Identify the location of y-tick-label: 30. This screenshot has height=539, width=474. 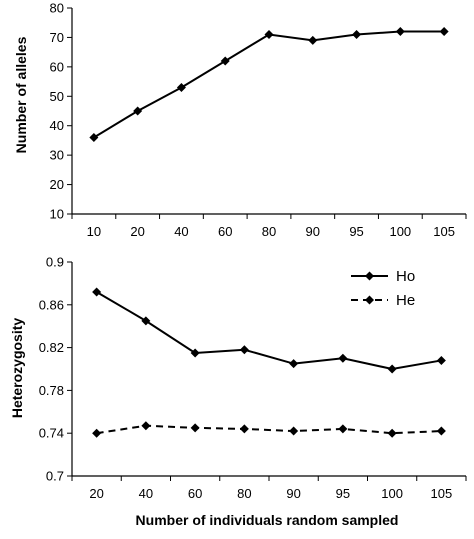
(57, 155).